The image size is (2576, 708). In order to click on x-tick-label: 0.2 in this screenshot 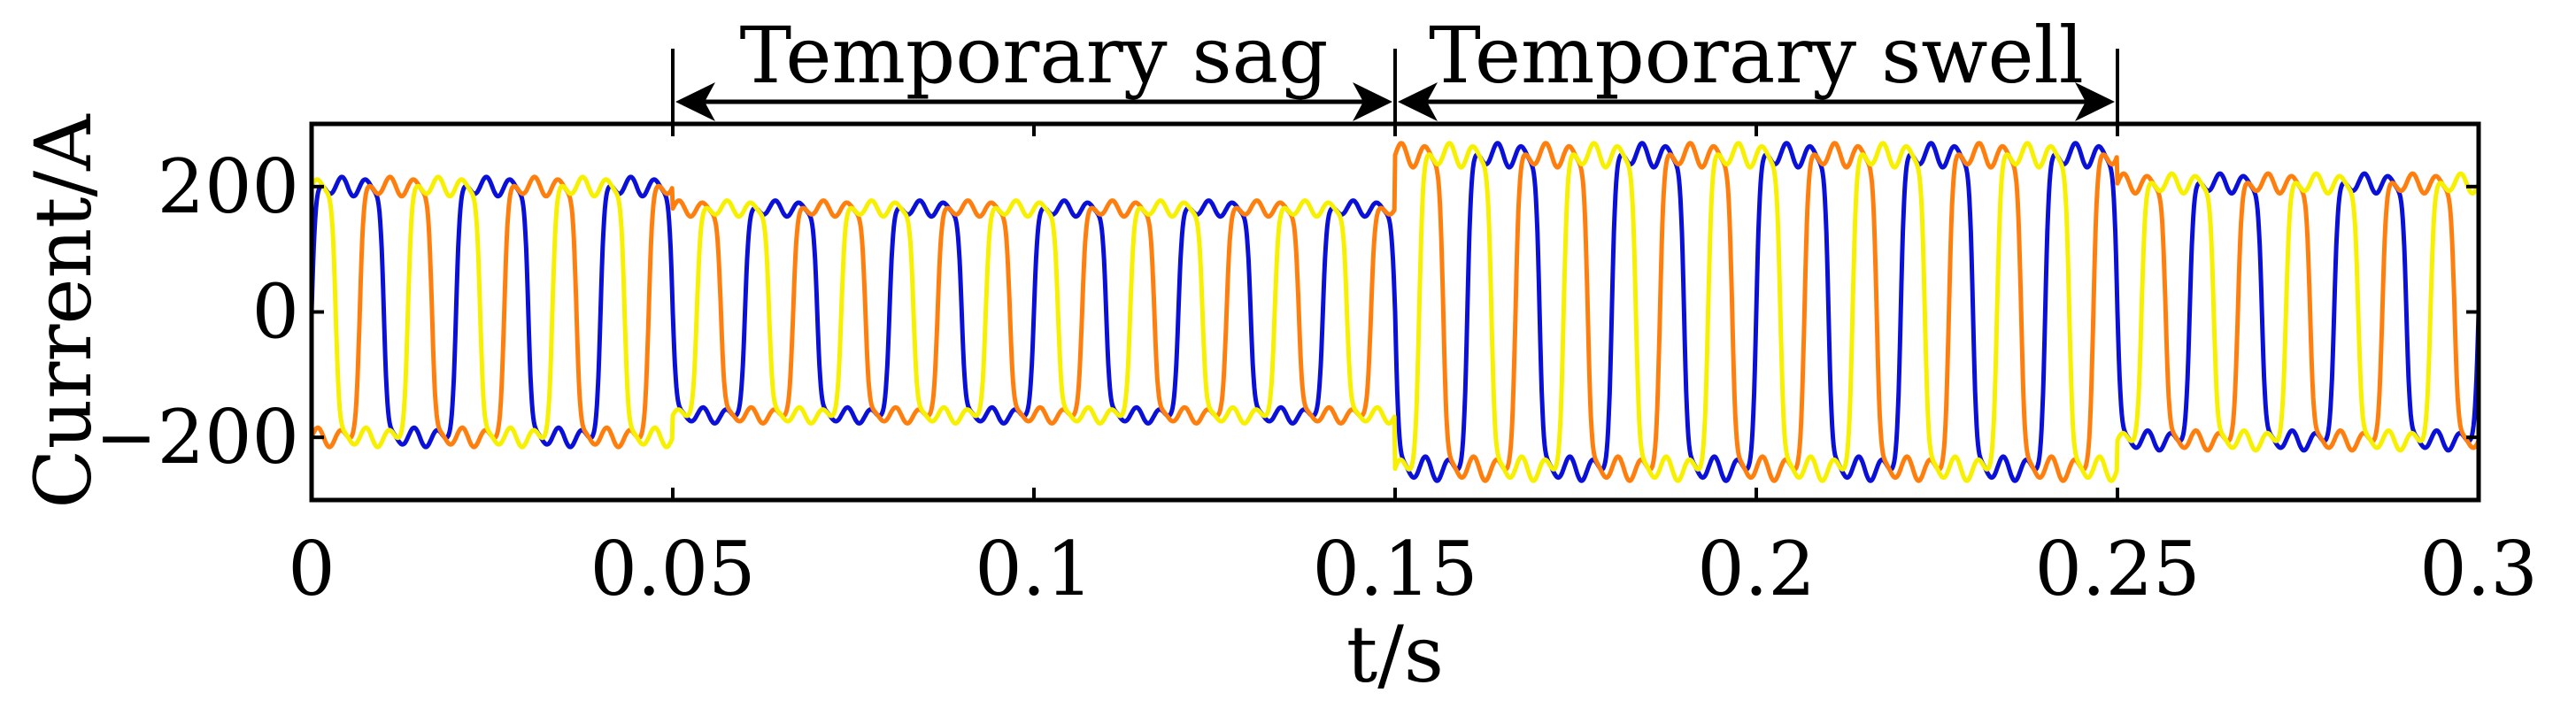, I will do `click(1756, 569)`.